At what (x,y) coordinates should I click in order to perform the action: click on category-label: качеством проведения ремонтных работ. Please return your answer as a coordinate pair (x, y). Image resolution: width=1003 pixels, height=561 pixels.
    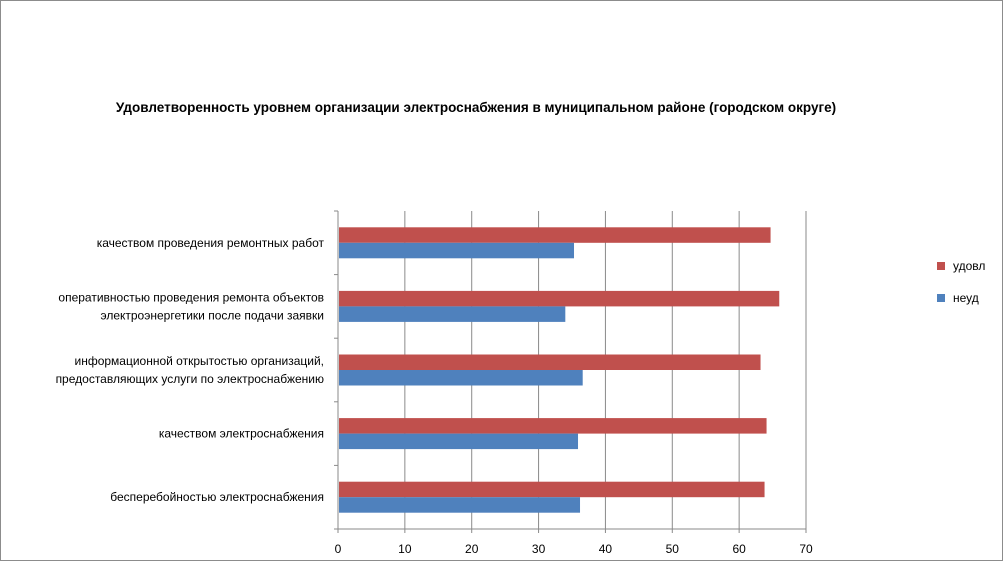
    Looking at the image, I should click on (211, 243).